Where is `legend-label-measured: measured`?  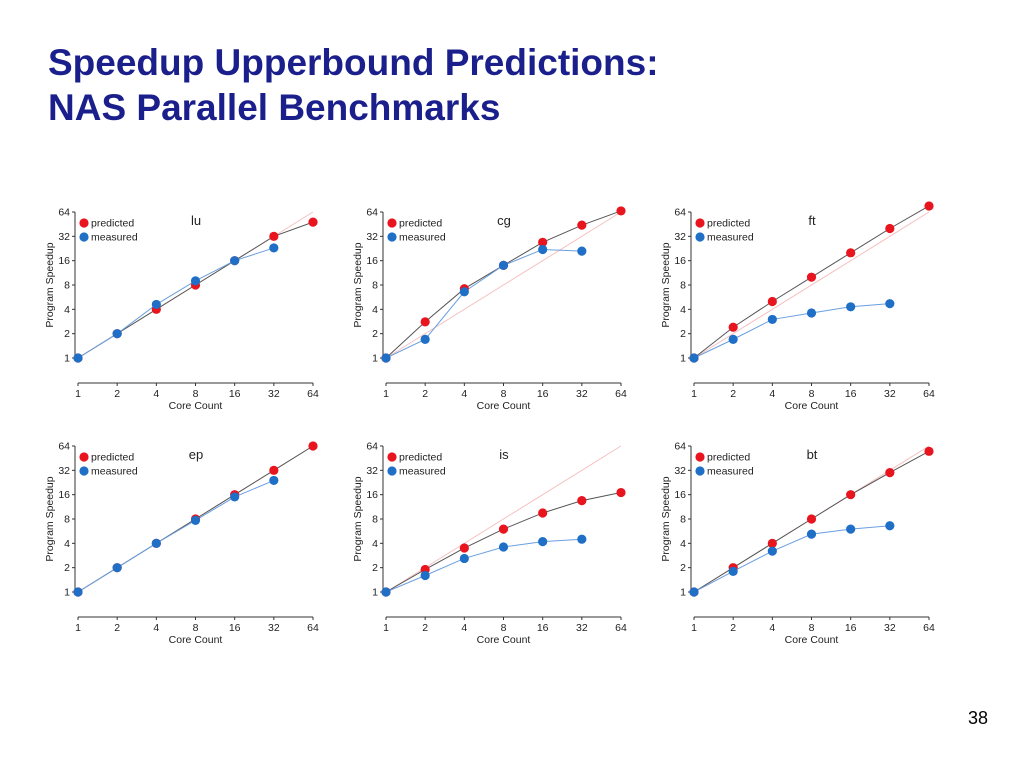 legend-label-measured: measured is located at coordinates (730, 238).